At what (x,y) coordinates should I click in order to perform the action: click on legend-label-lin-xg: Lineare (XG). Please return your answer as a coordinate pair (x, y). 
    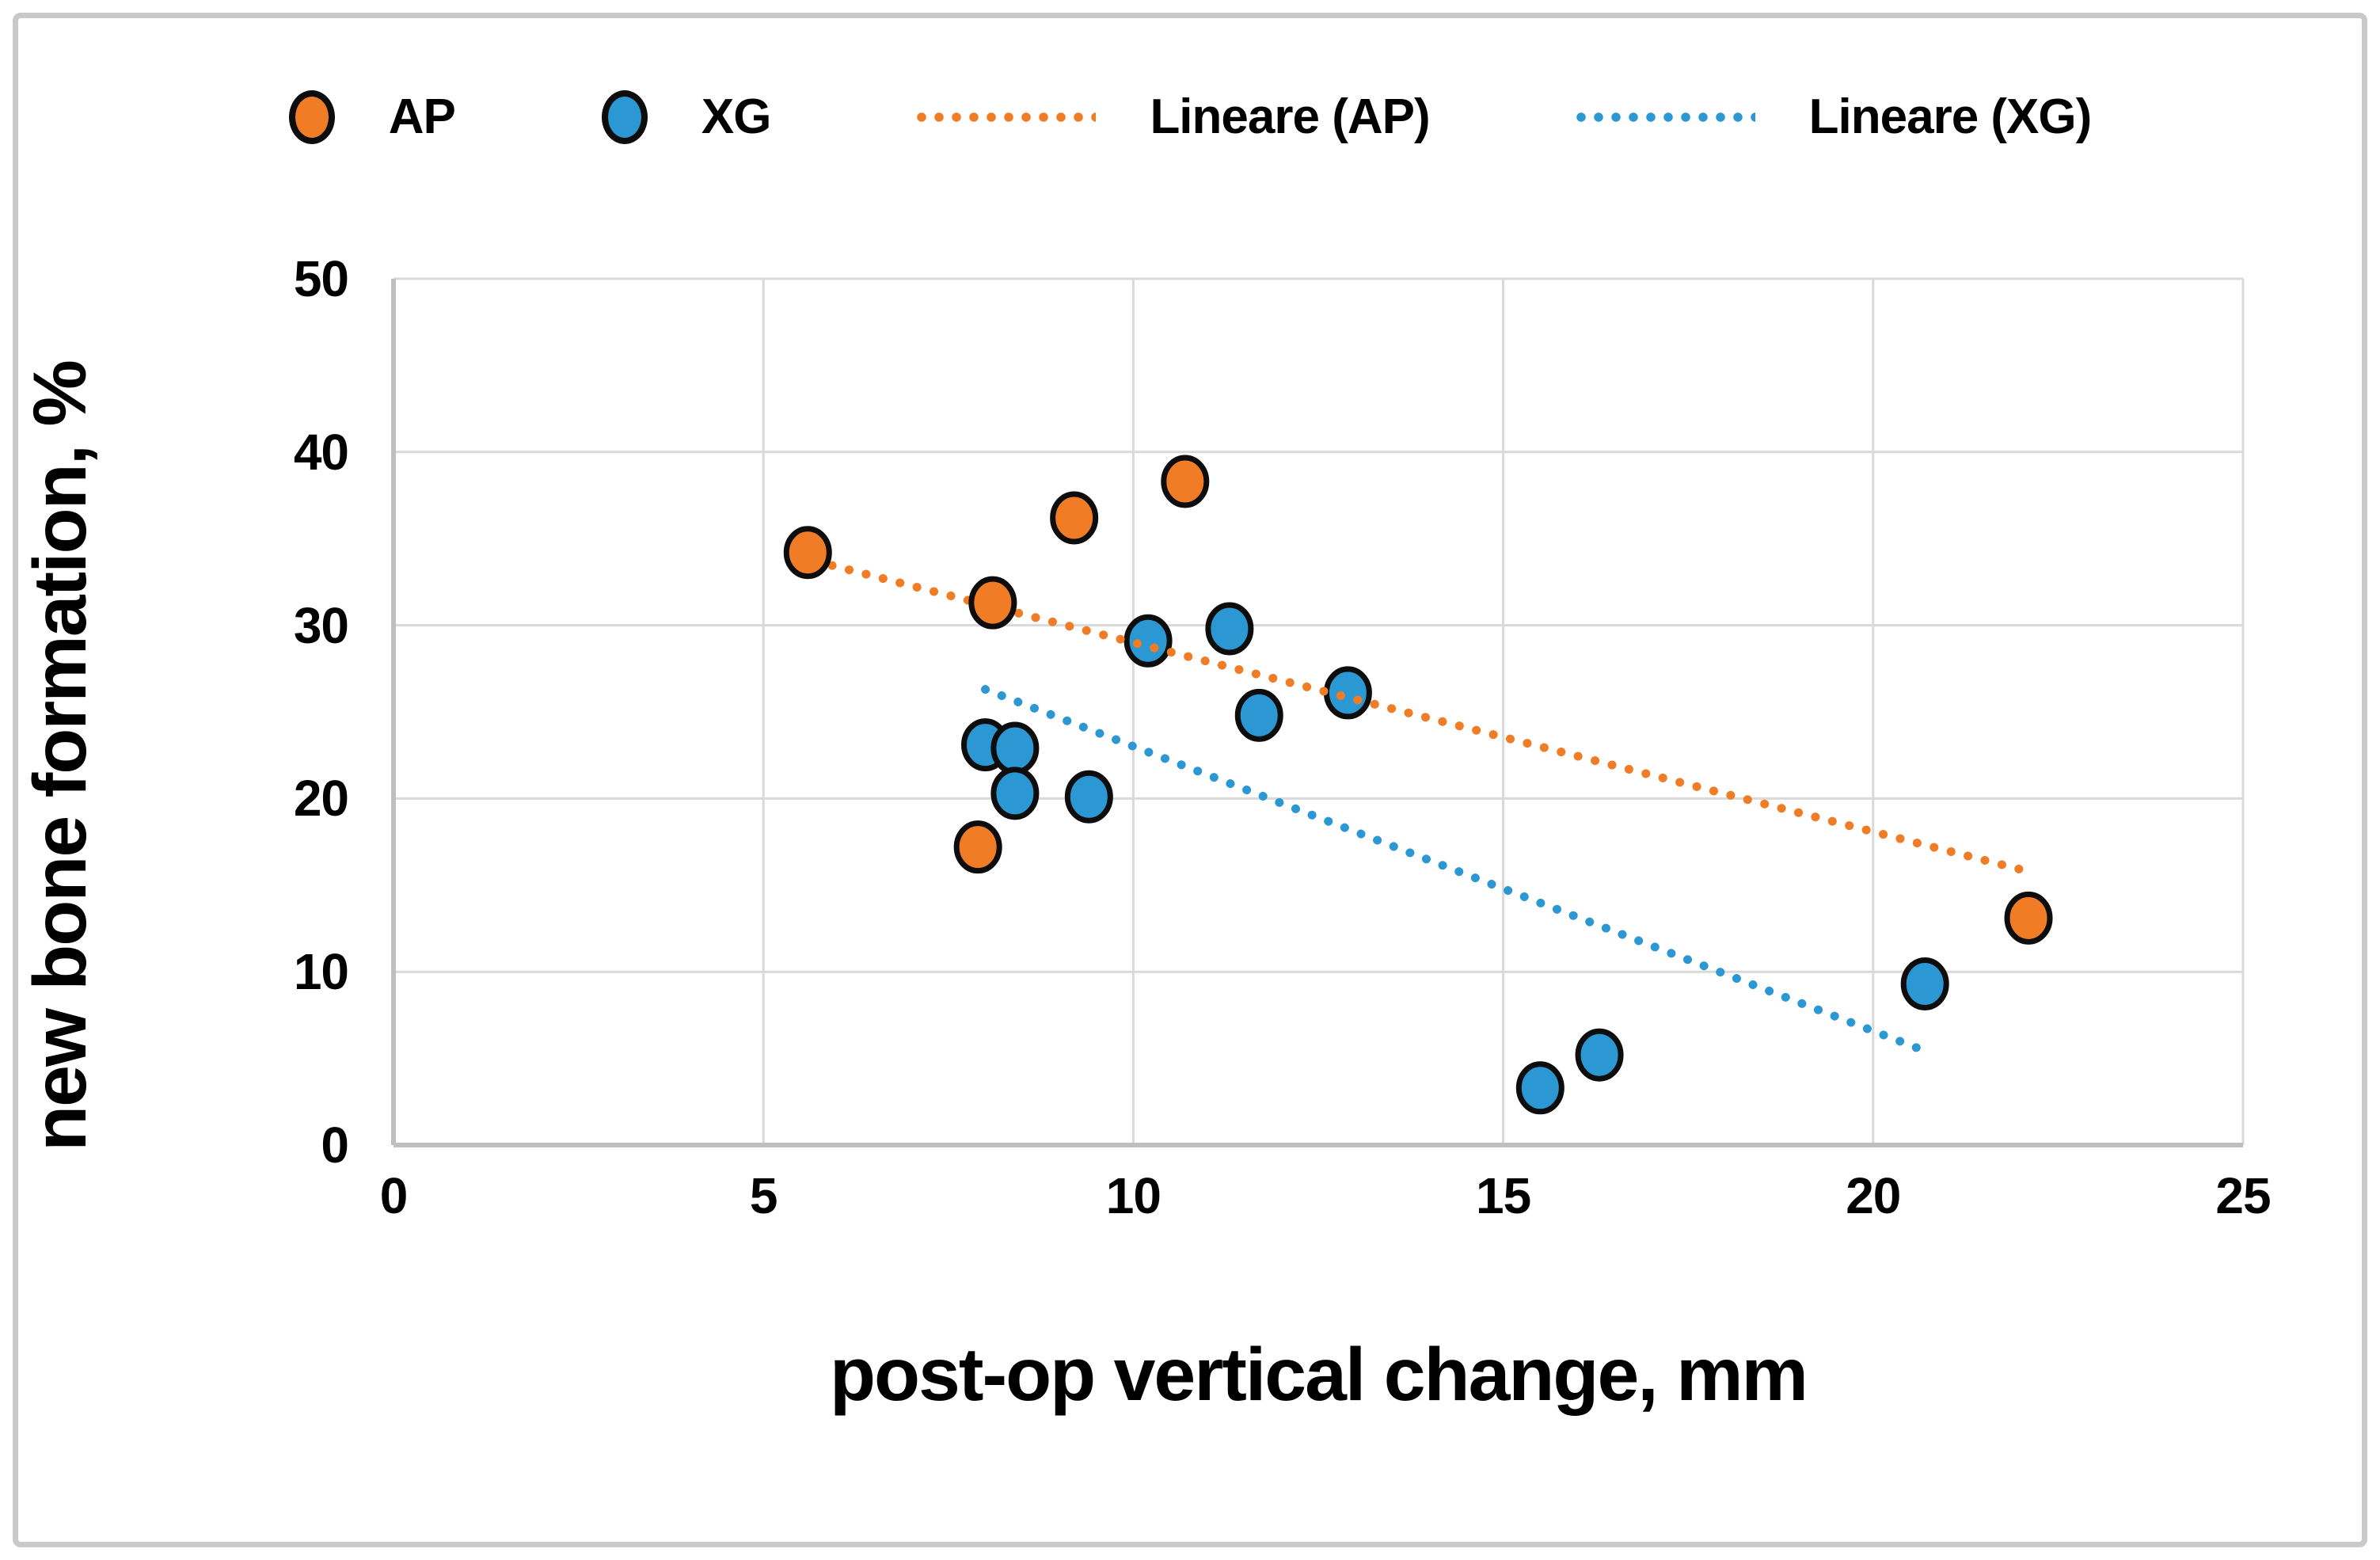
    Looking at the image, I should click on (1950, 117).